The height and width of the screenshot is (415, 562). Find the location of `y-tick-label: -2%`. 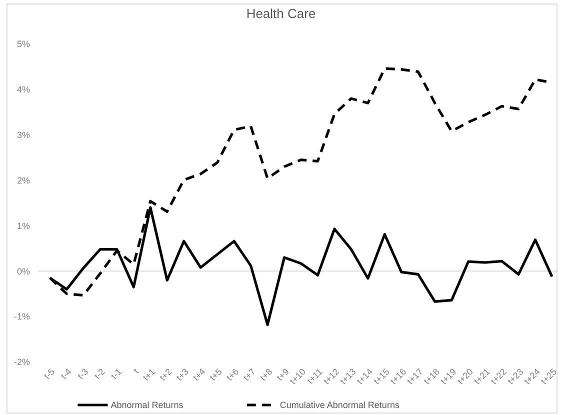

y-tick-label: -2% is located at coordinates (22, 362).